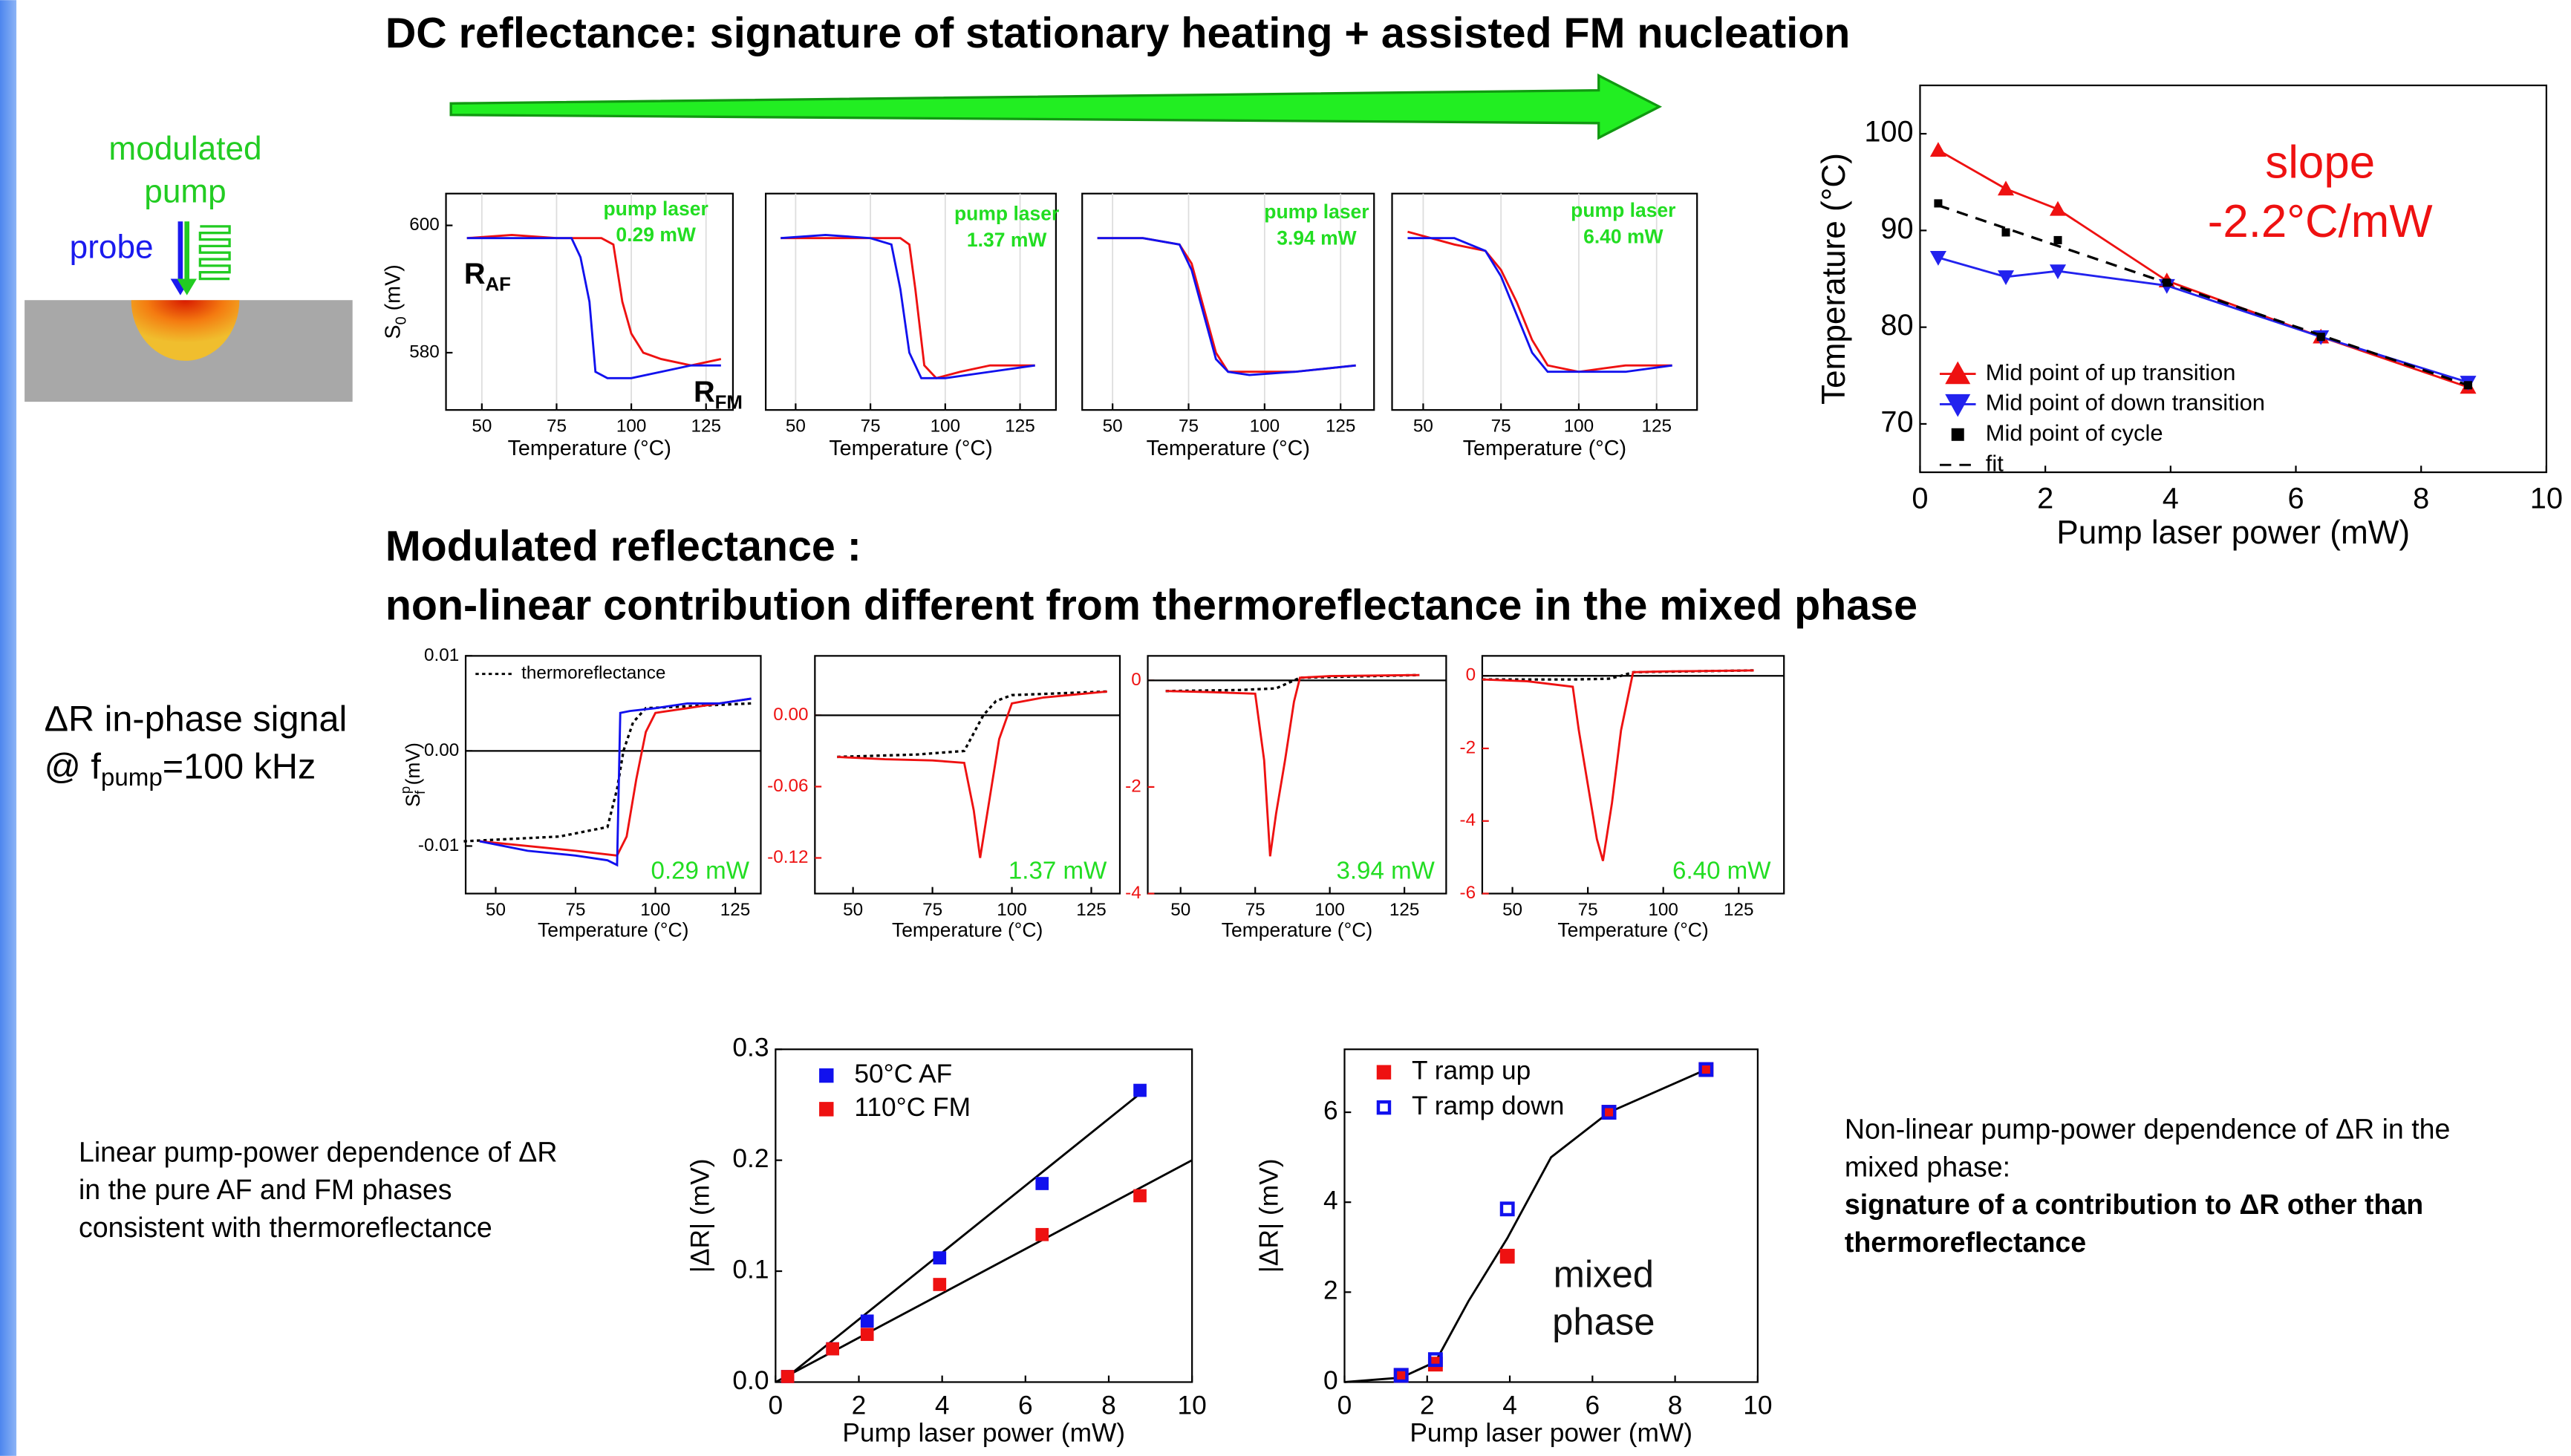 The width and height of the screenshot is (2571, 1456). Describe the element at coordinates (405, 790) in the screenshot. I see `superscript: p` at that location.